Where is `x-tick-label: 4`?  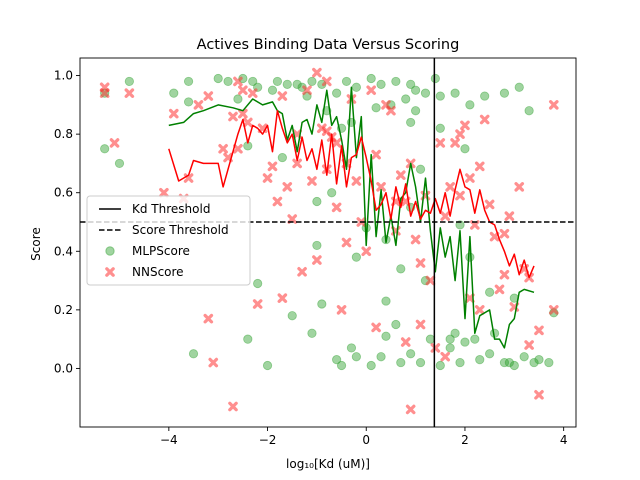
x-tick-label: 4 is located at coordinates (564, 440).